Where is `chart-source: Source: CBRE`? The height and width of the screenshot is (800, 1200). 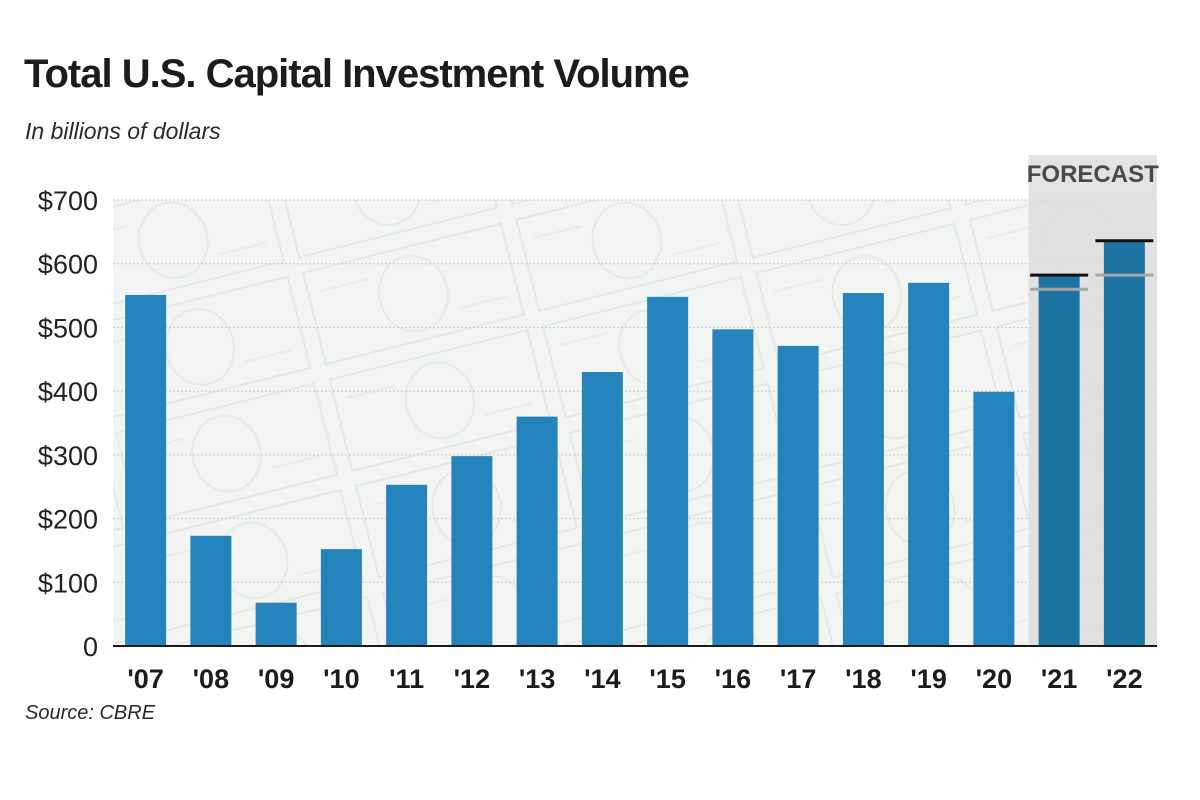
chart-source: Source: CBRE is located at coordinates (90, 713).